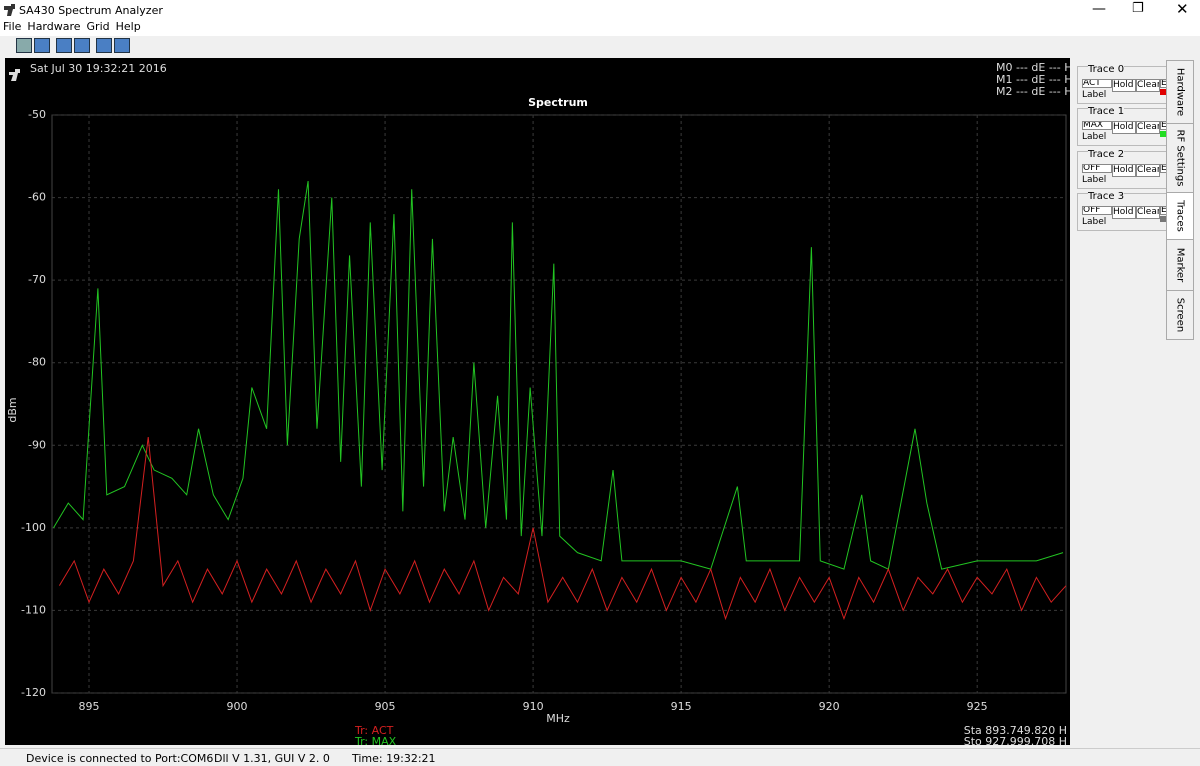  Describe the element at coordinates (1106, 154) in the screenshot. I see `trace-label: Trace 2` at that location.